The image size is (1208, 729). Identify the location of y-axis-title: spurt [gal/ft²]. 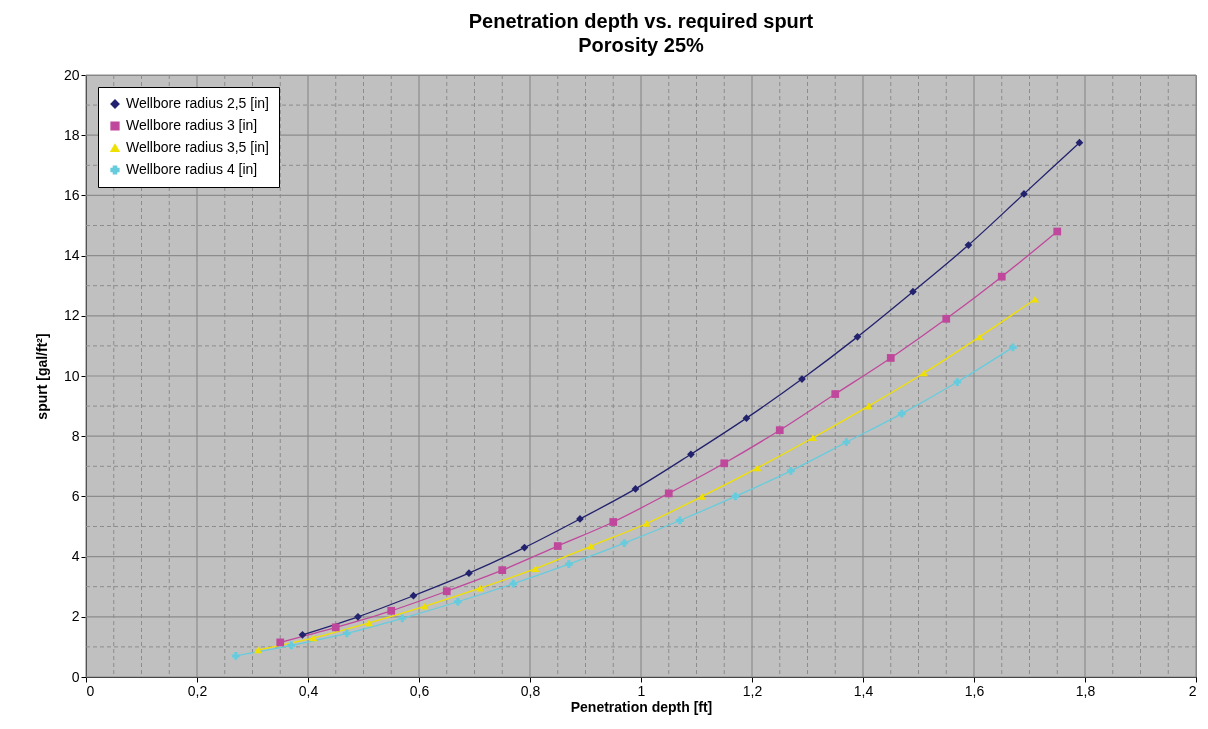
(41, 376).